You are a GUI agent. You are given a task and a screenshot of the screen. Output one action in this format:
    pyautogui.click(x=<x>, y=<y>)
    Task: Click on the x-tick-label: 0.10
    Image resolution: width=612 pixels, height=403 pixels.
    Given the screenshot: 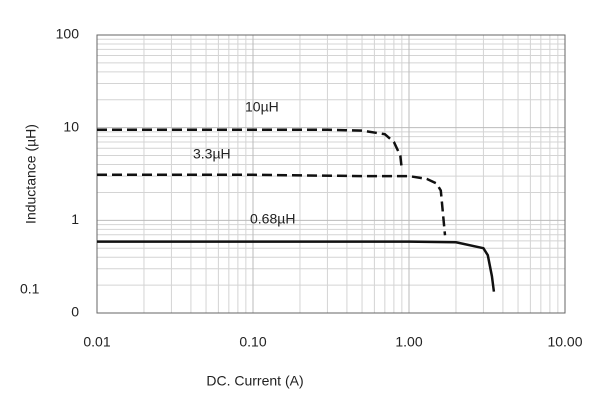 What is the action you would take?
    pyautogui.click(x=252, y=342)
    